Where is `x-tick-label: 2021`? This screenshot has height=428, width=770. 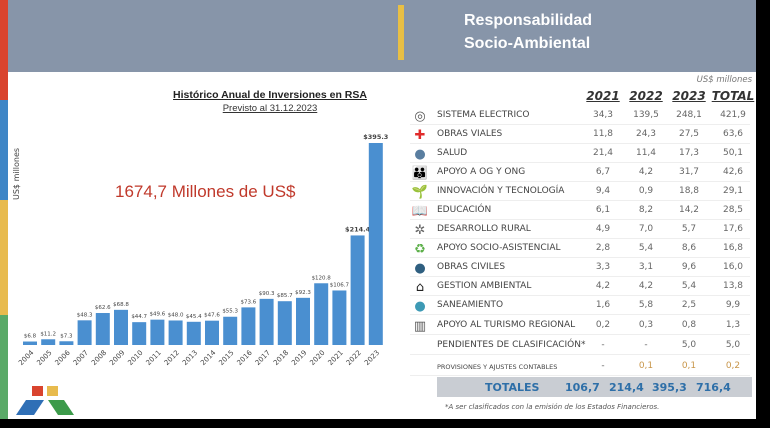
x-tick-label: 2021 is located at coordinates (336, 358).